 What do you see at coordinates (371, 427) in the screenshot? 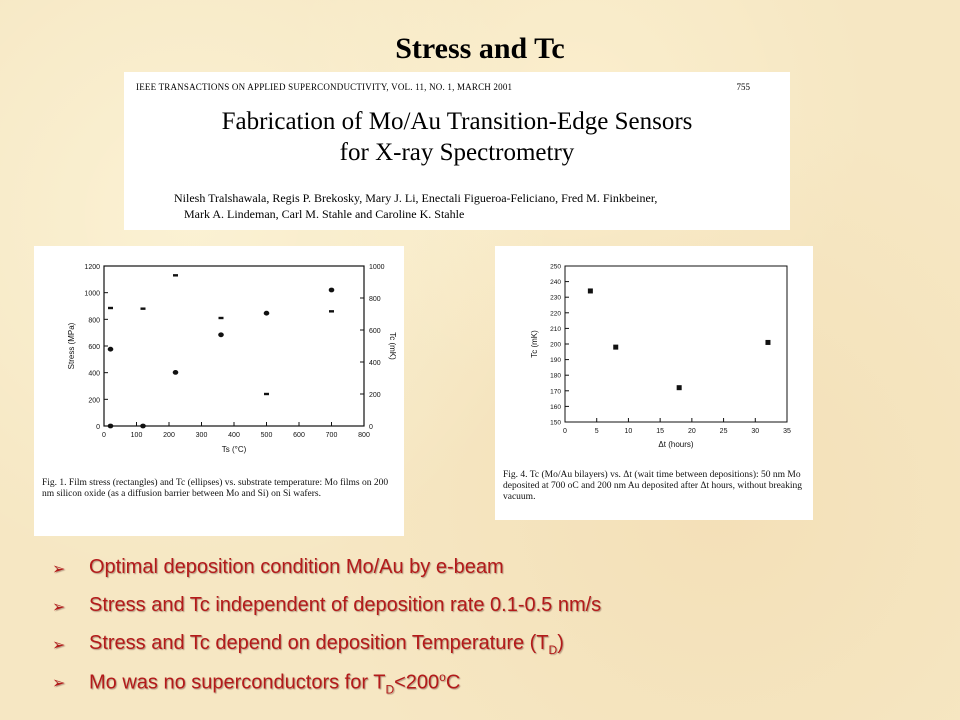
I see `y2-tick-label: 0` at bounding box center [371, 427].